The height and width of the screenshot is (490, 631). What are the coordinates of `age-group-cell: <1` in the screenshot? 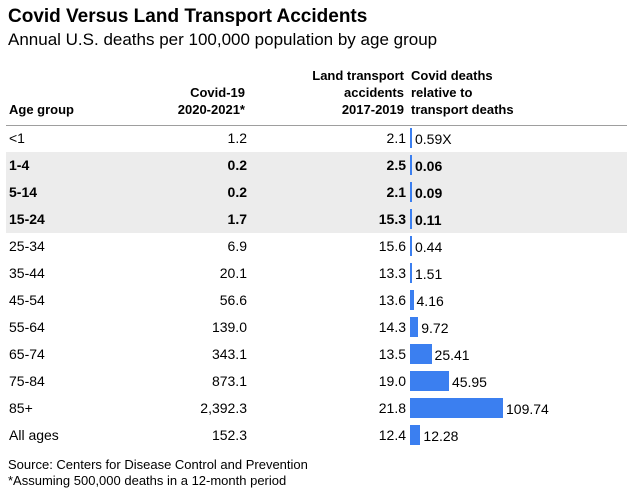 It's located at (17, 138).